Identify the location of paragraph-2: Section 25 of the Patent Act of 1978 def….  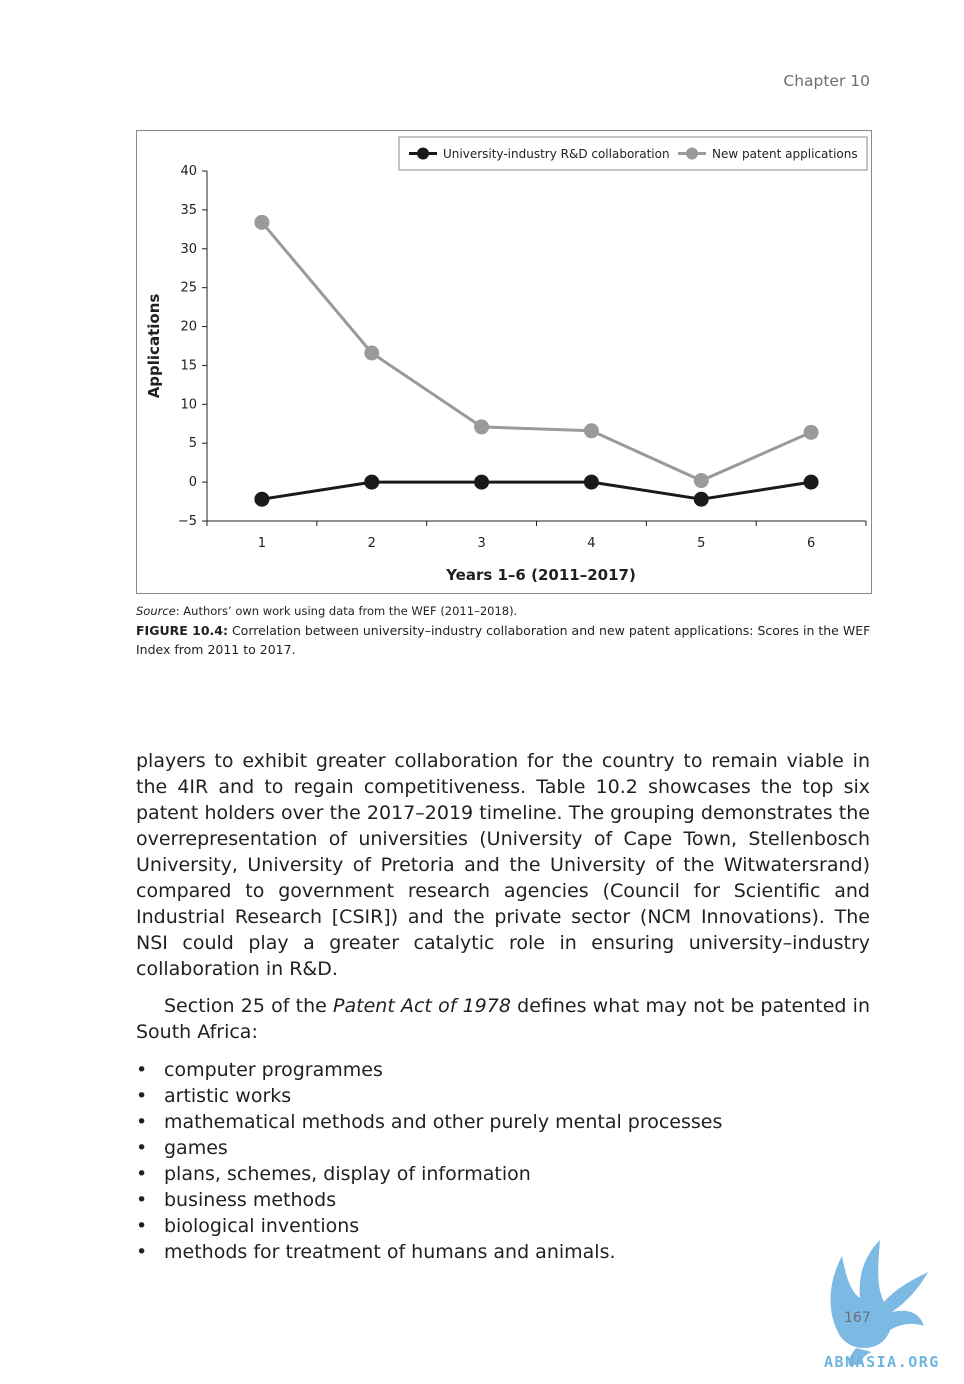
(503, 1019).